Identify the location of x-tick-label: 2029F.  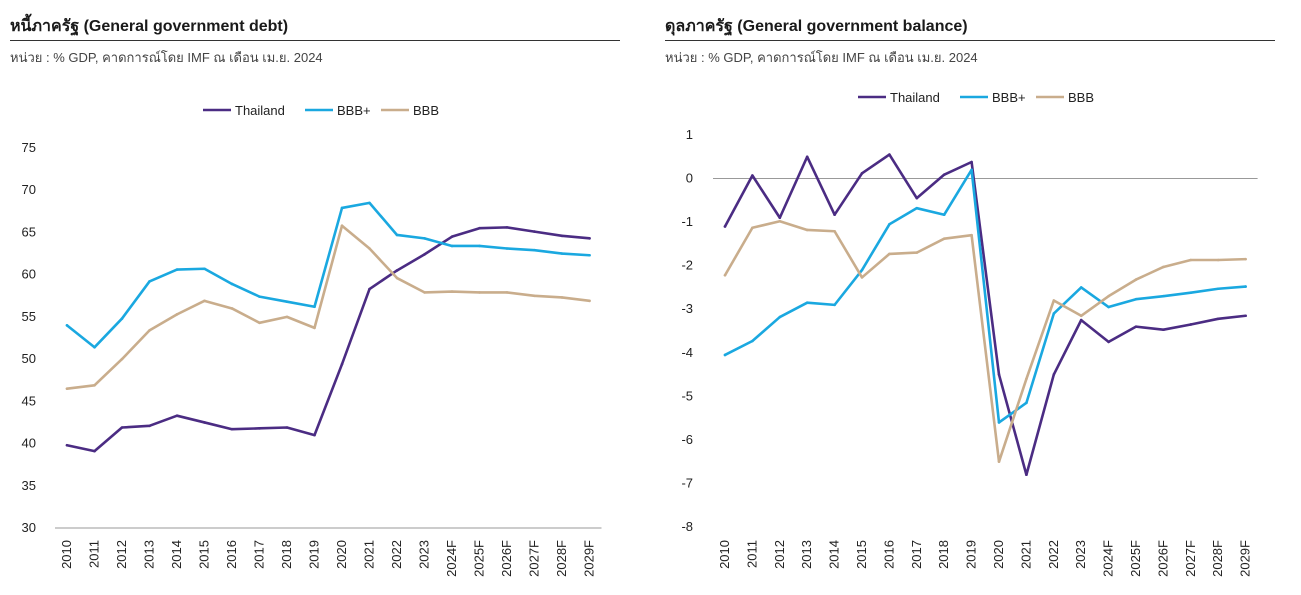
(1245, 558).